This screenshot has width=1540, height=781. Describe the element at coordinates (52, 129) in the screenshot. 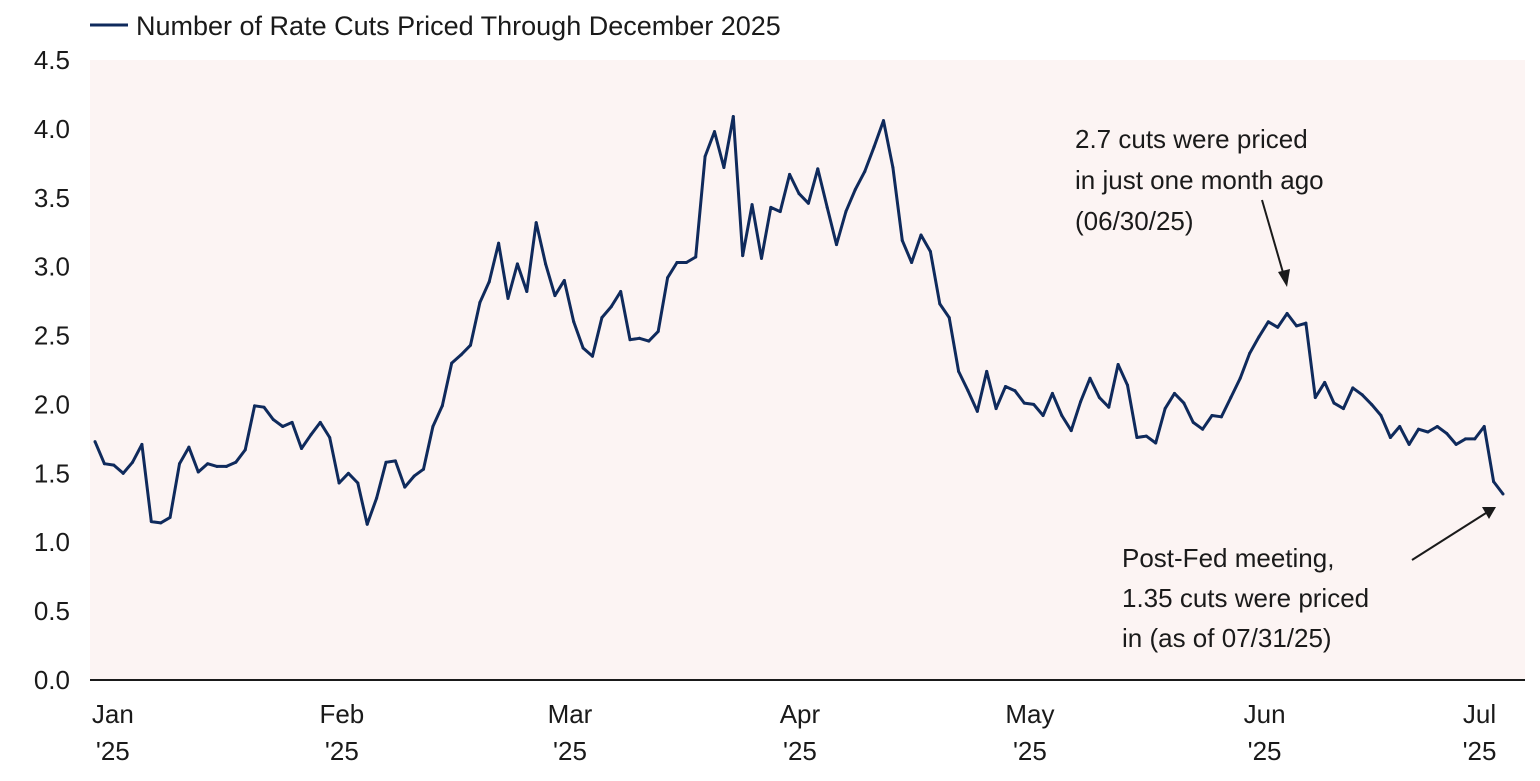

I see `y-tick-label: 4.0` at that location.